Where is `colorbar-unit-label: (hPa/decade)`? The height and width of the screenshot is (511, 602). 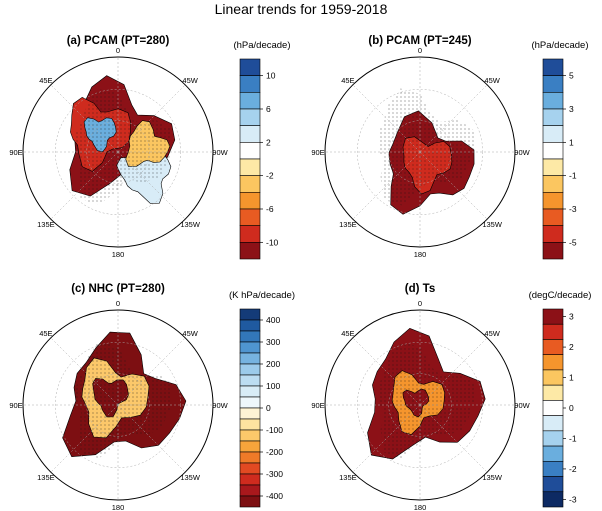
colorbar-unit-label: (hPa/decade) is located at coordinates (261, 45).